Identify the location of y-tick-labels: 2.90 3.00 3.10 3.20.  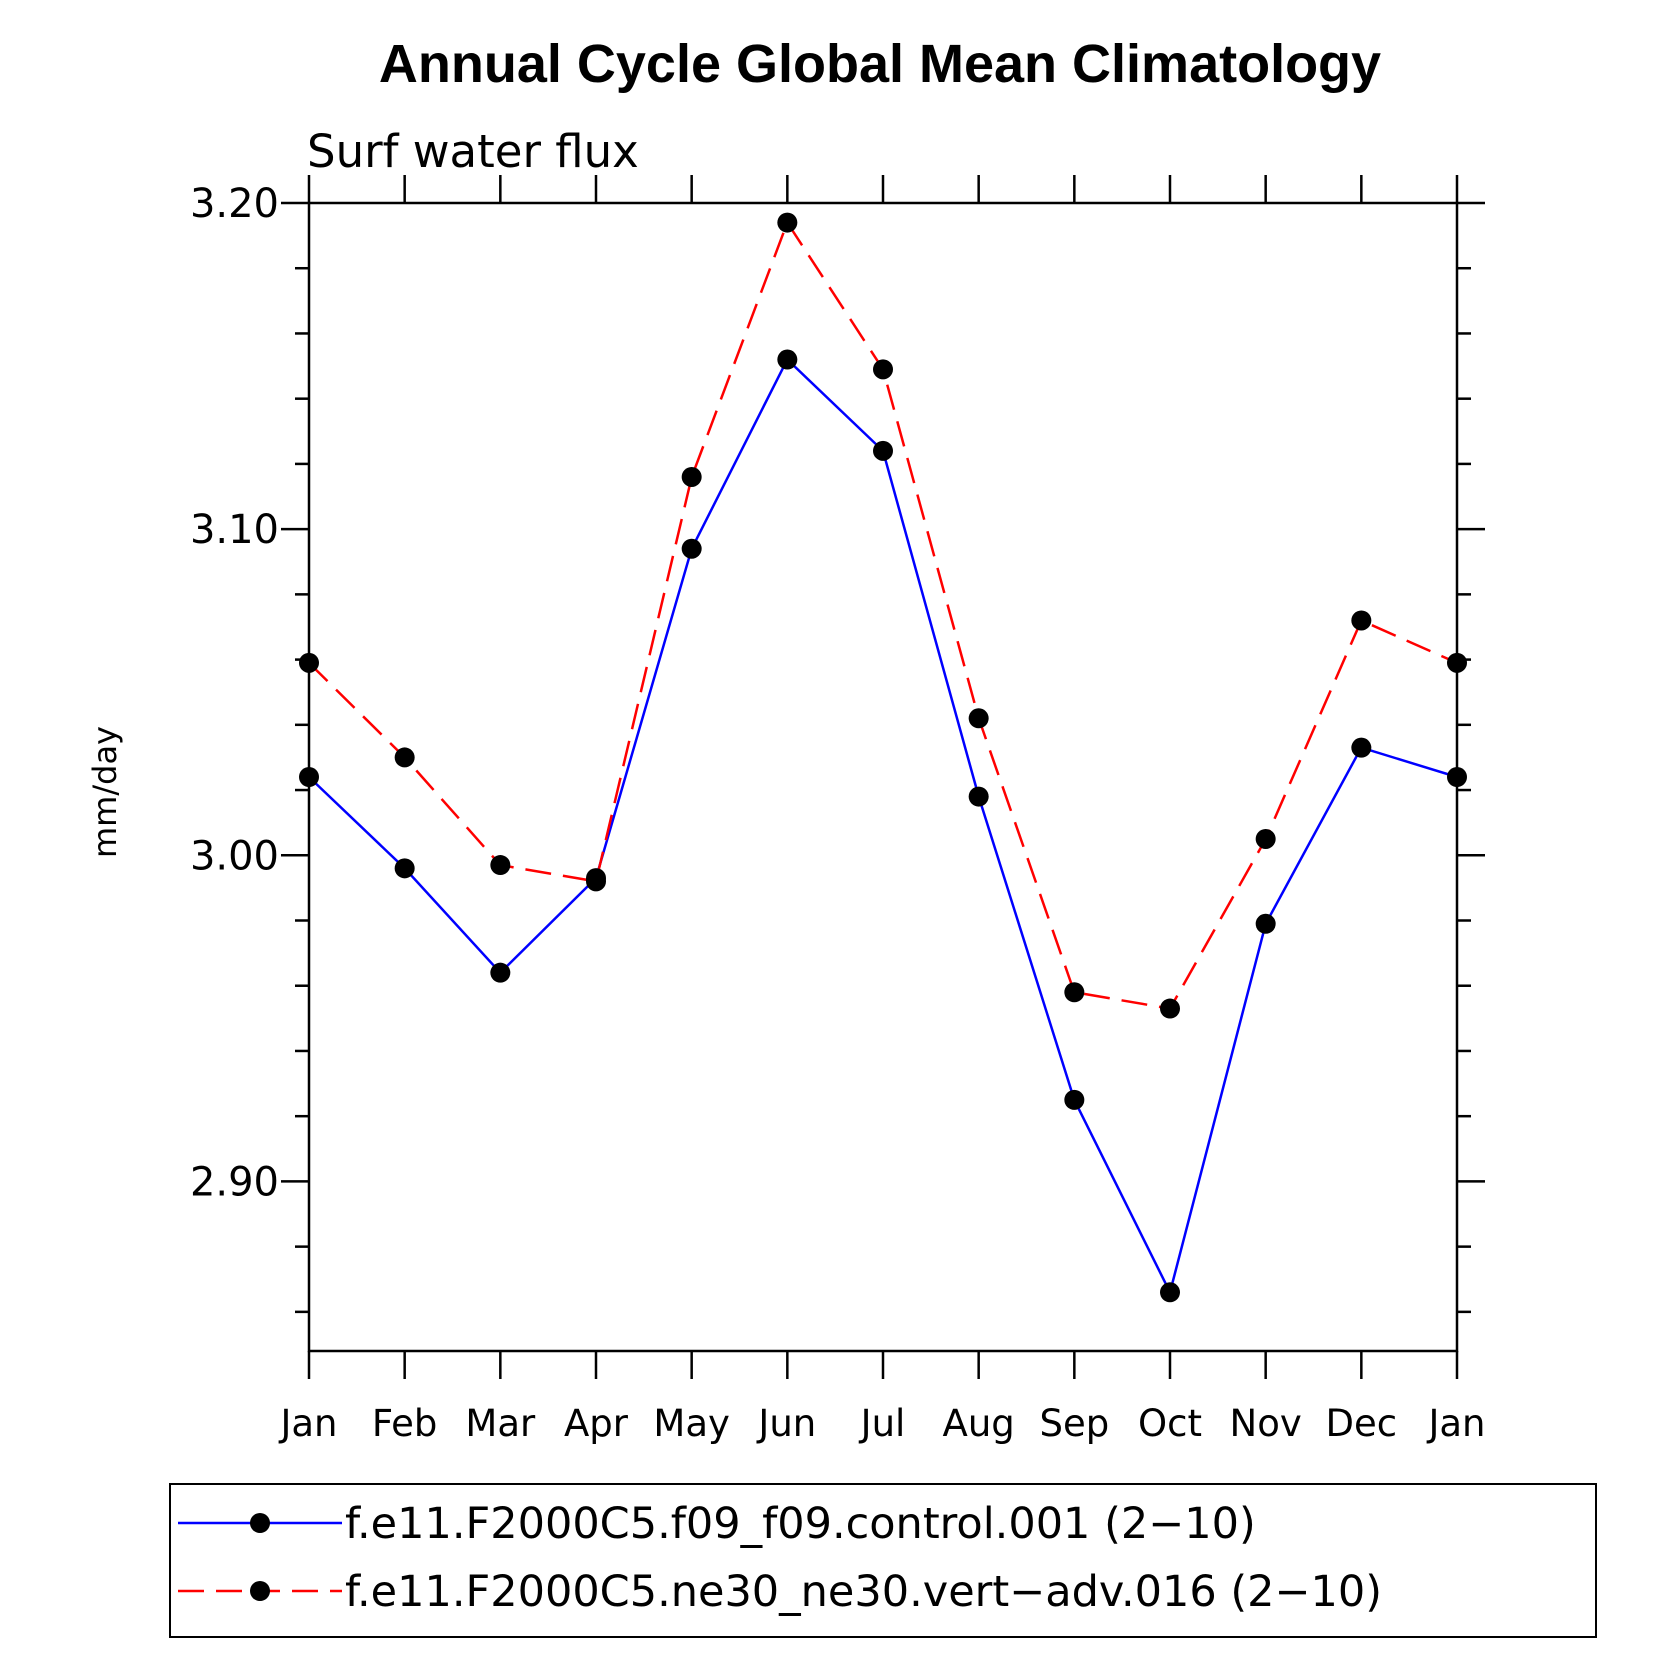
(234, 693).